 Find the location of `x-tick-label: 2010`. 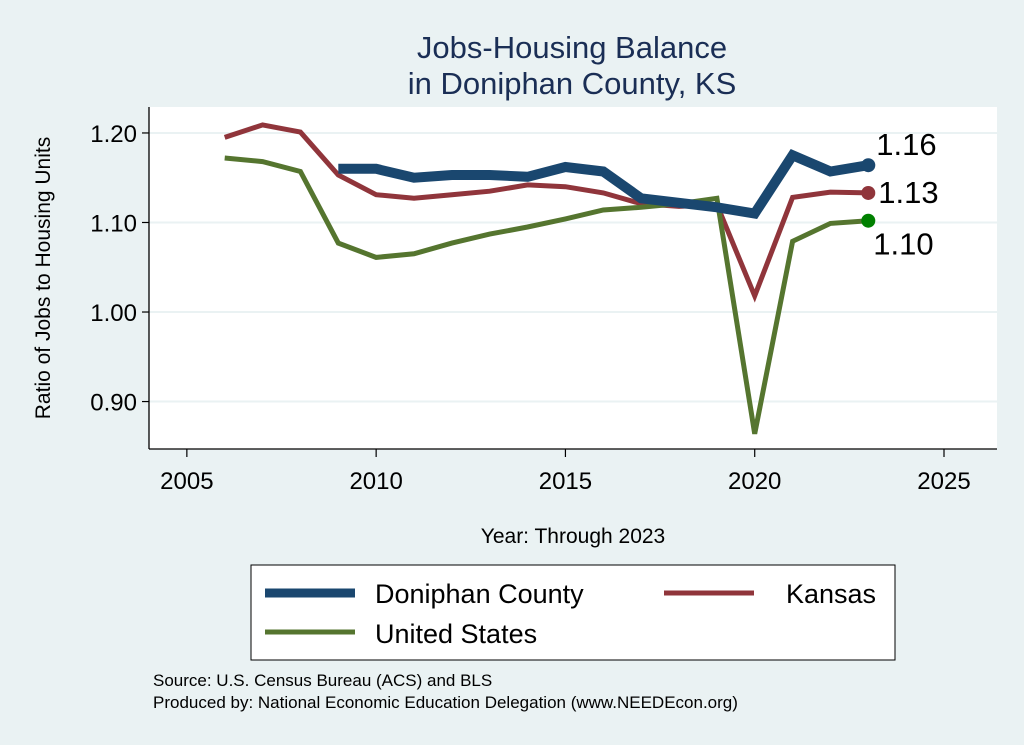

x-tick-label: 2010 is located at coordinates (375, 481).